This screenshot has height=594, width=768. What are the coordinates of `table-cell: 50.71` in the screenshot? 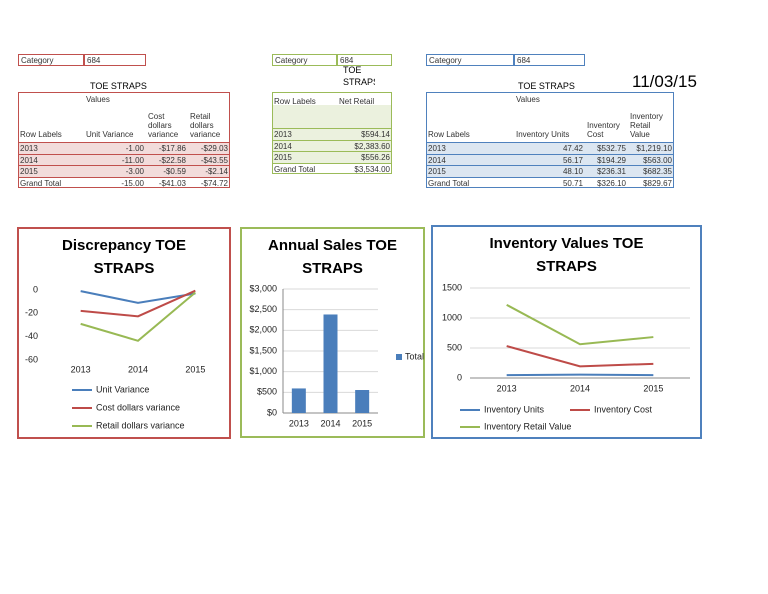 It's located at (572, 183).